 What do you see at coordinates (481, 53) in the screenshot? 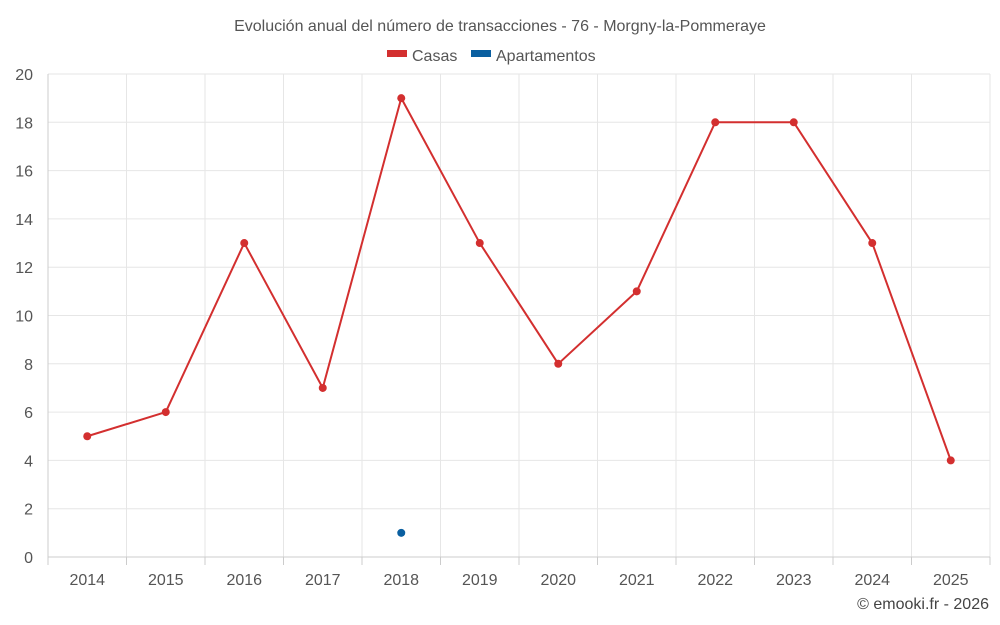
I see `legend-swatch-apartamentos` at bounding box center [481, 53].